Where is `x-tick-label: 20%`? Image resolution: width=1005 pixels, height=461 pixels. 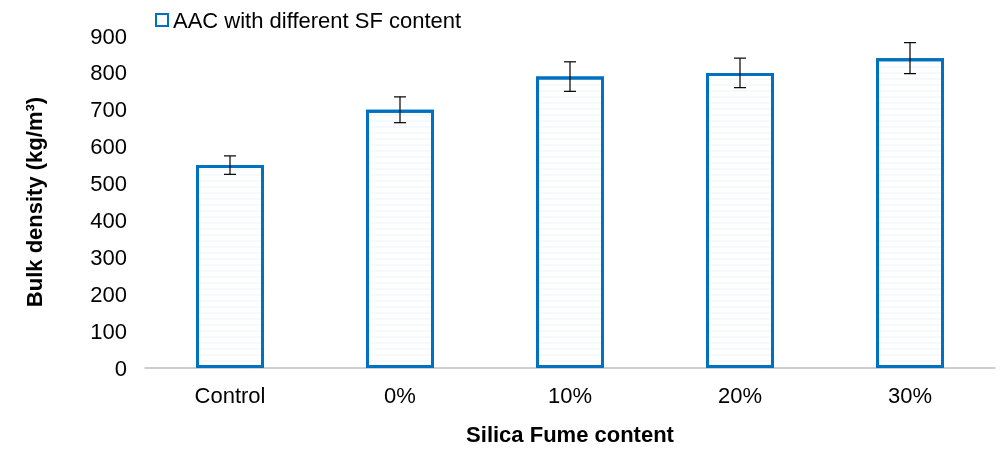 x-tick-label: 20% is located at coordinates (740, 395).